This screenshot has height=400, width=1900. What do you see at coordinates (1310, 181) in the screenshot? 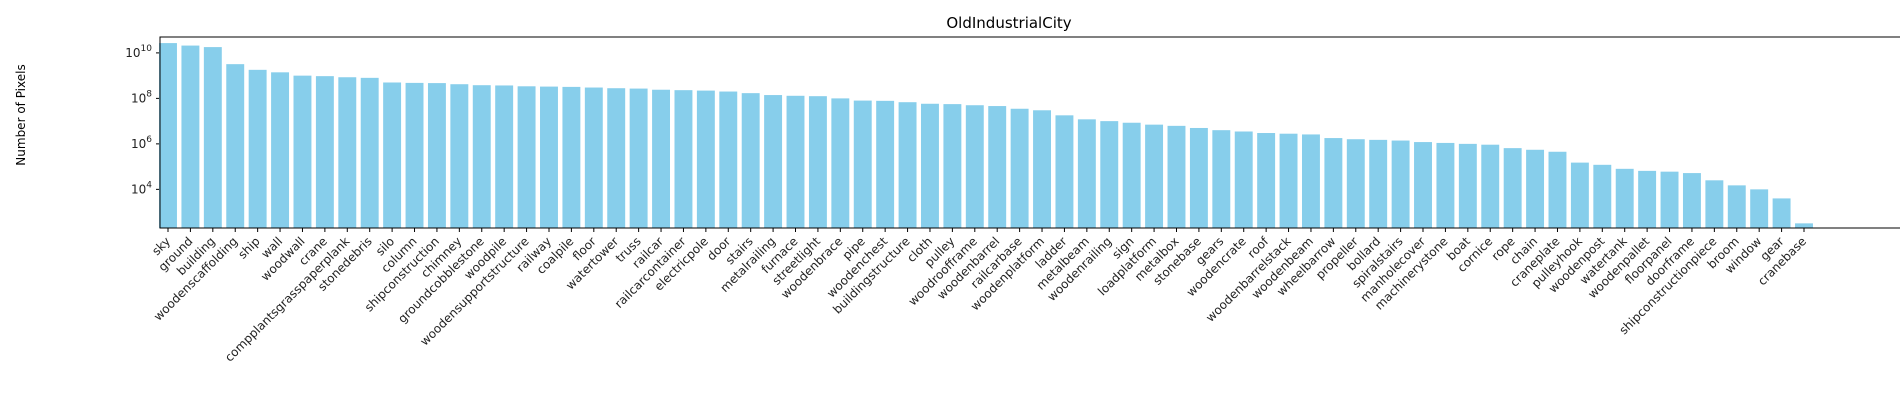
I see `bar-woodenbeam` at bounding box center [1310, 181].